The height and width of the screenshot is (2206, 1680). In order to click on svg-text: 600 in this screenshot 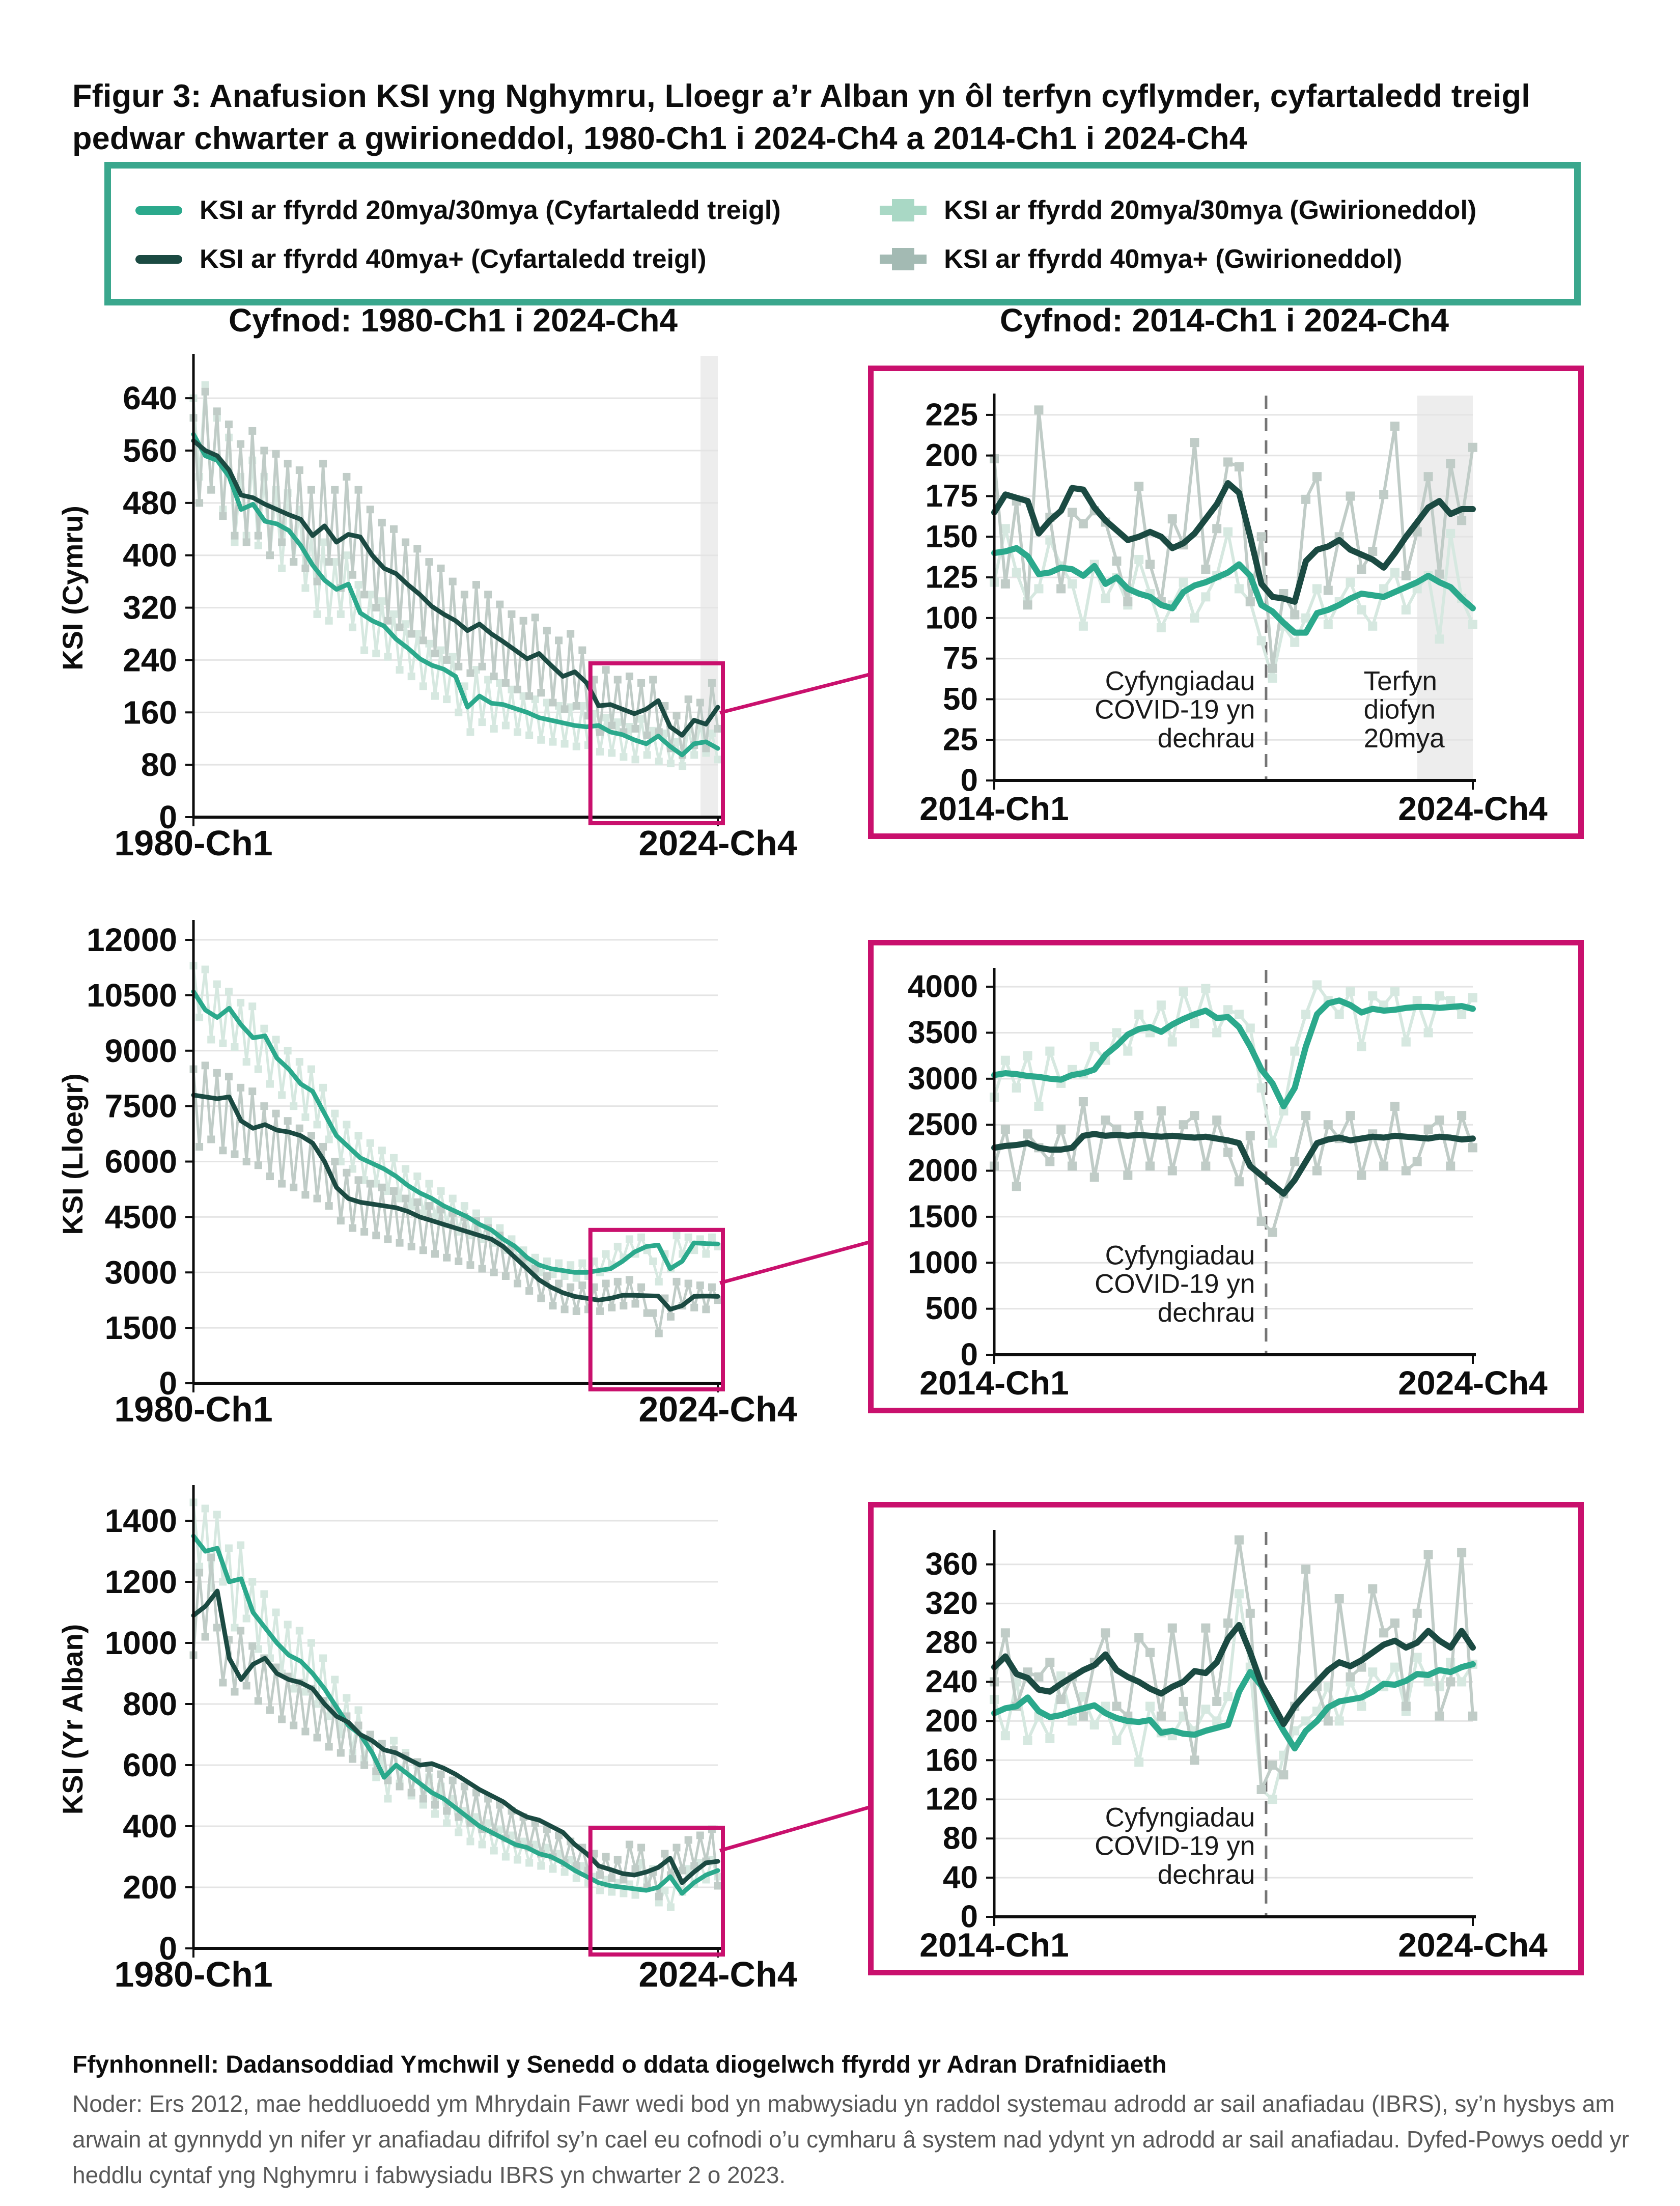, I will do `click(150, 1765)`.